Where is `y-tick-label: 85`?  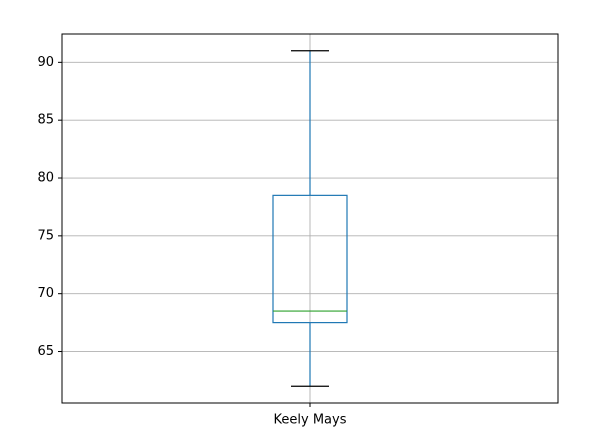 y-tick-label: 85 is located at coordinates (45, 120).